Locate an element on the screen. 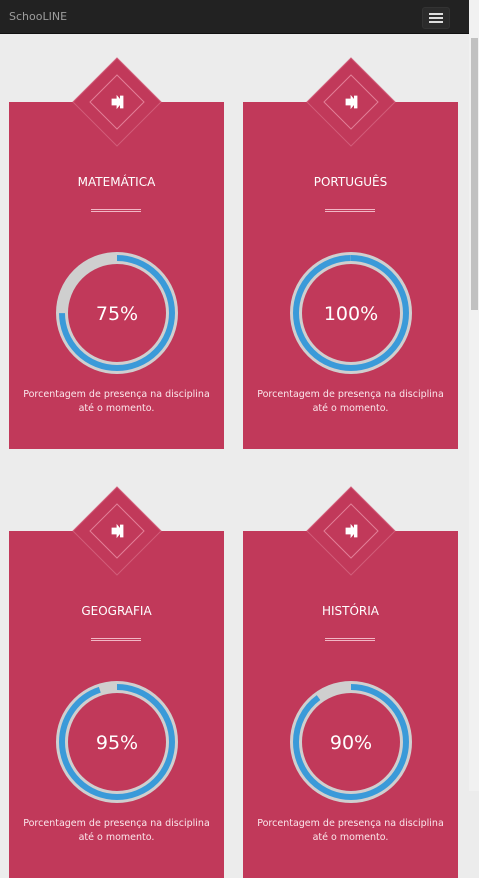 The height and width of the screenshot is (878, 479). attendance-label: 100% is located at coordinates (351, 314).